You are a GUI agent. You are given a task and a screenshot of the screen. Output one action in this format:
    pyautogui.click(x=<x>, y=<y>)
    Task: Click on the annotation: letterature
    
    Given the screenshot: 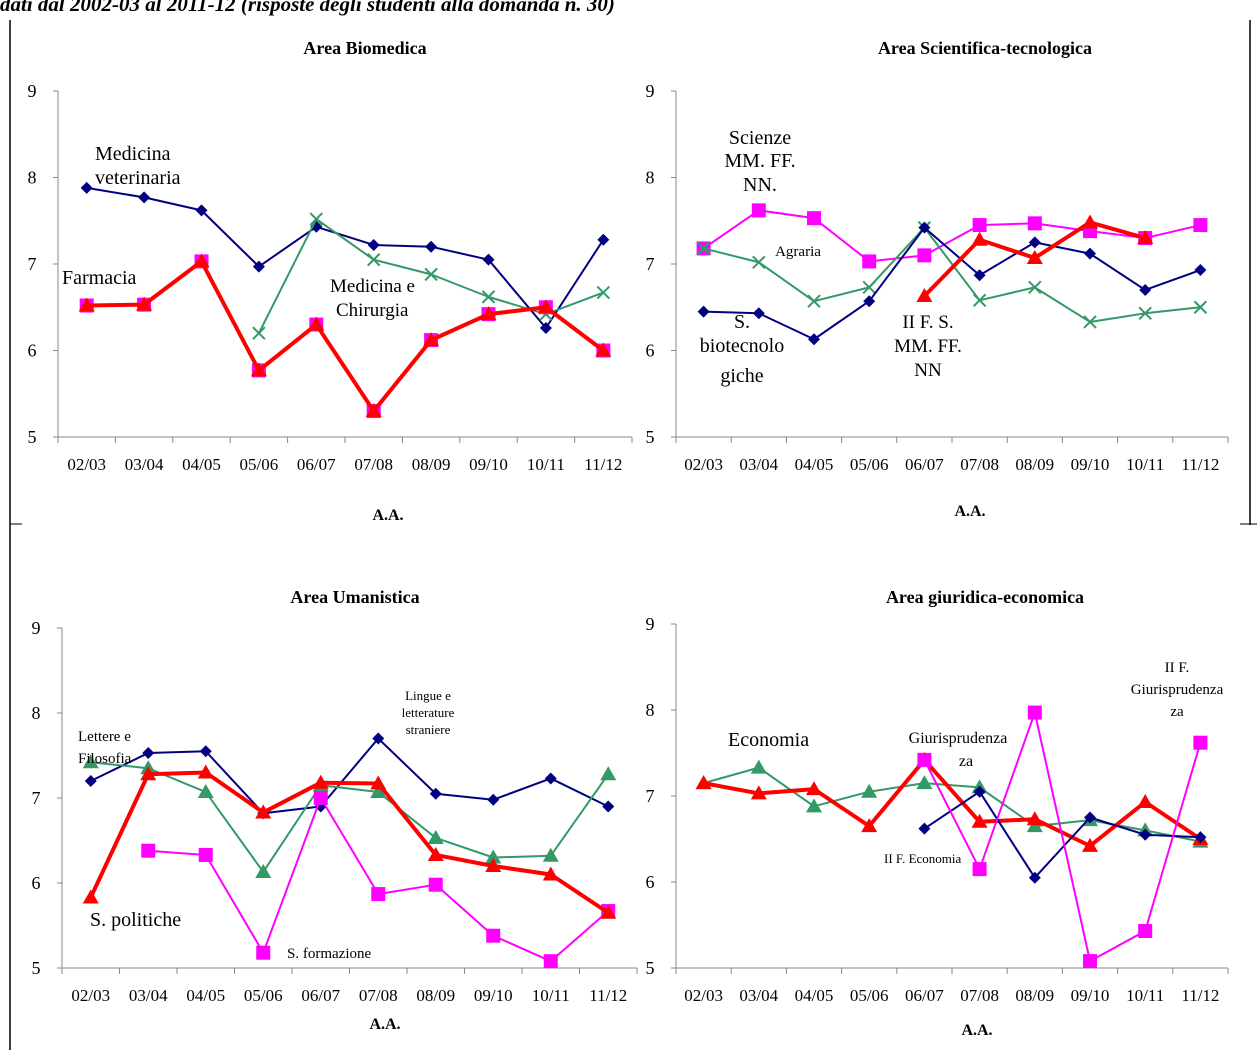 What is the action you would take?
    pyautogui.click(x=428, y=712)
    